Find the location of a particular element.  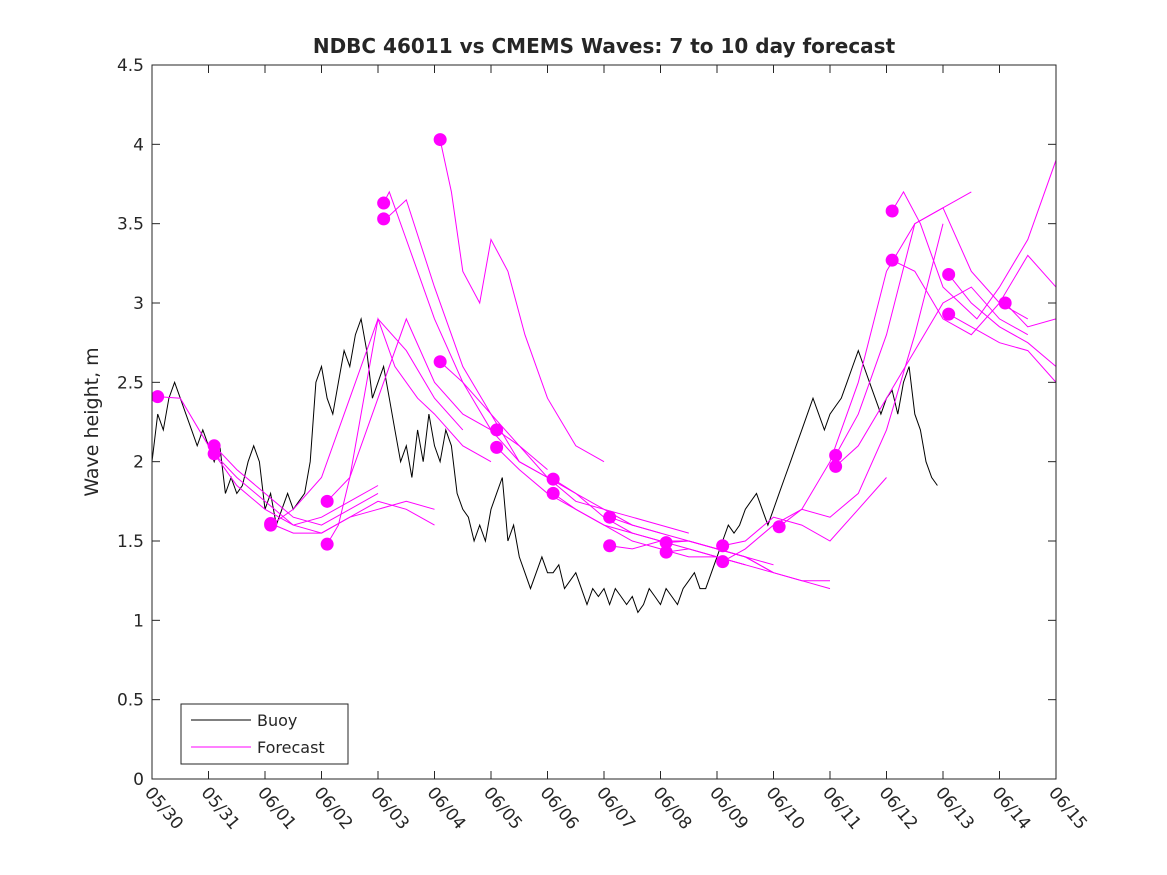

x-tick-label: 05/31 is located at coordinates (220, 808).